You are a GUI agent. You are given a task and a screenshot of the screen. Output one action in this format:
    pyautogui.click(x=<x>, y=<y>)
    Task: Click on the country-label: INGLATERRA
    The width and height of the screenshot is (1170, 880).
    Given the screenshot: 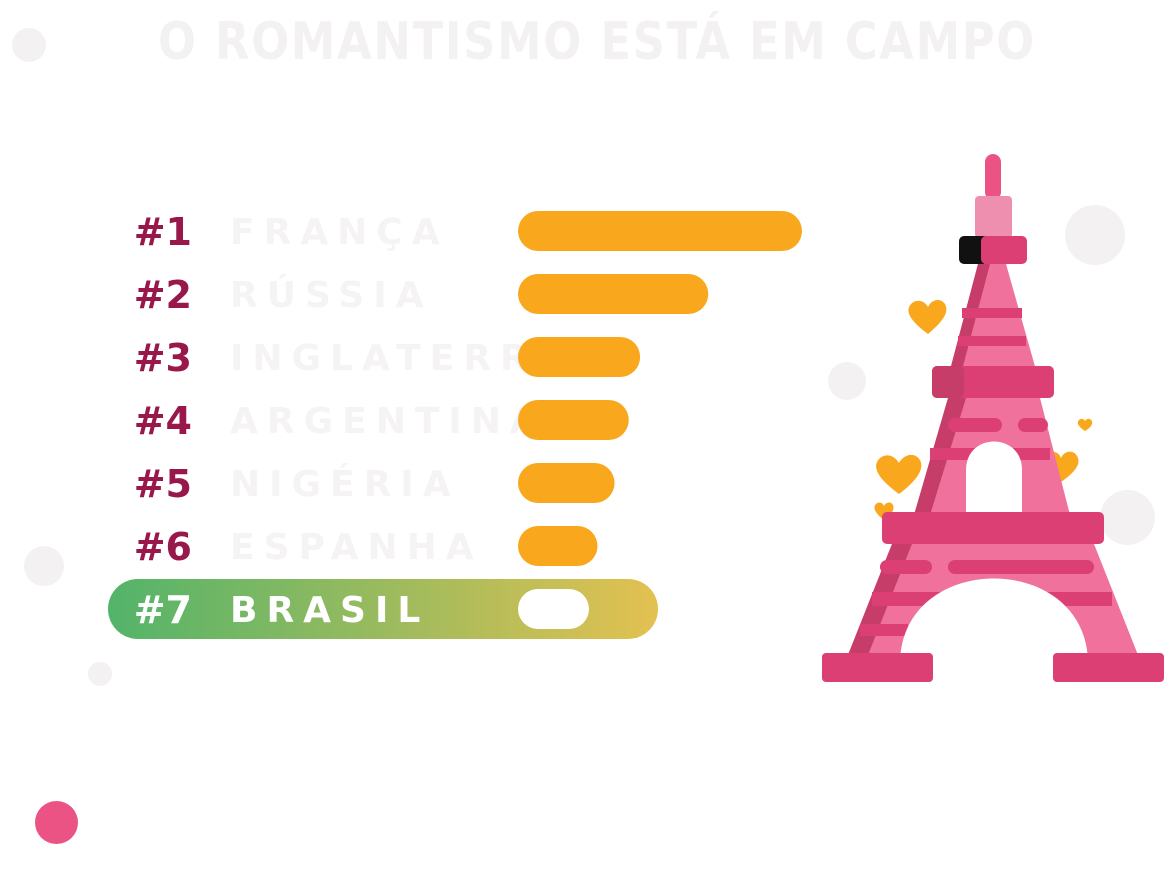 What is the action you would take?
    pyautogui.click(x=402, y=358)
    